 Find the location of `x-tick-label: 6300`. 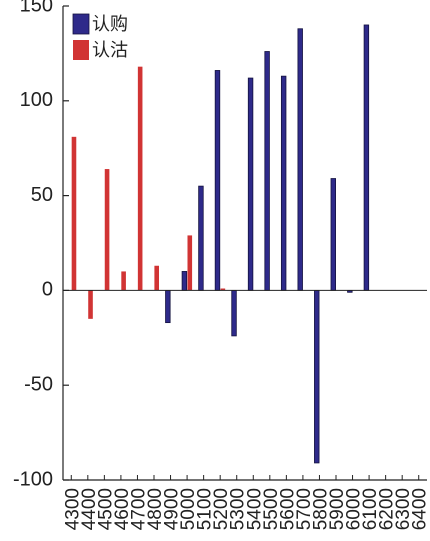

x-tick-label: 6300 is located at coordinates (403, 509).